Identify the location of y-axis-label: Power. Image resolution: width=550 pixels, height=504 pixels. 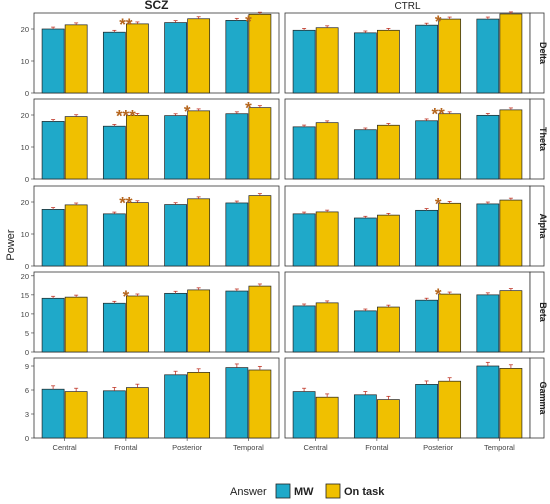
(11, 245).